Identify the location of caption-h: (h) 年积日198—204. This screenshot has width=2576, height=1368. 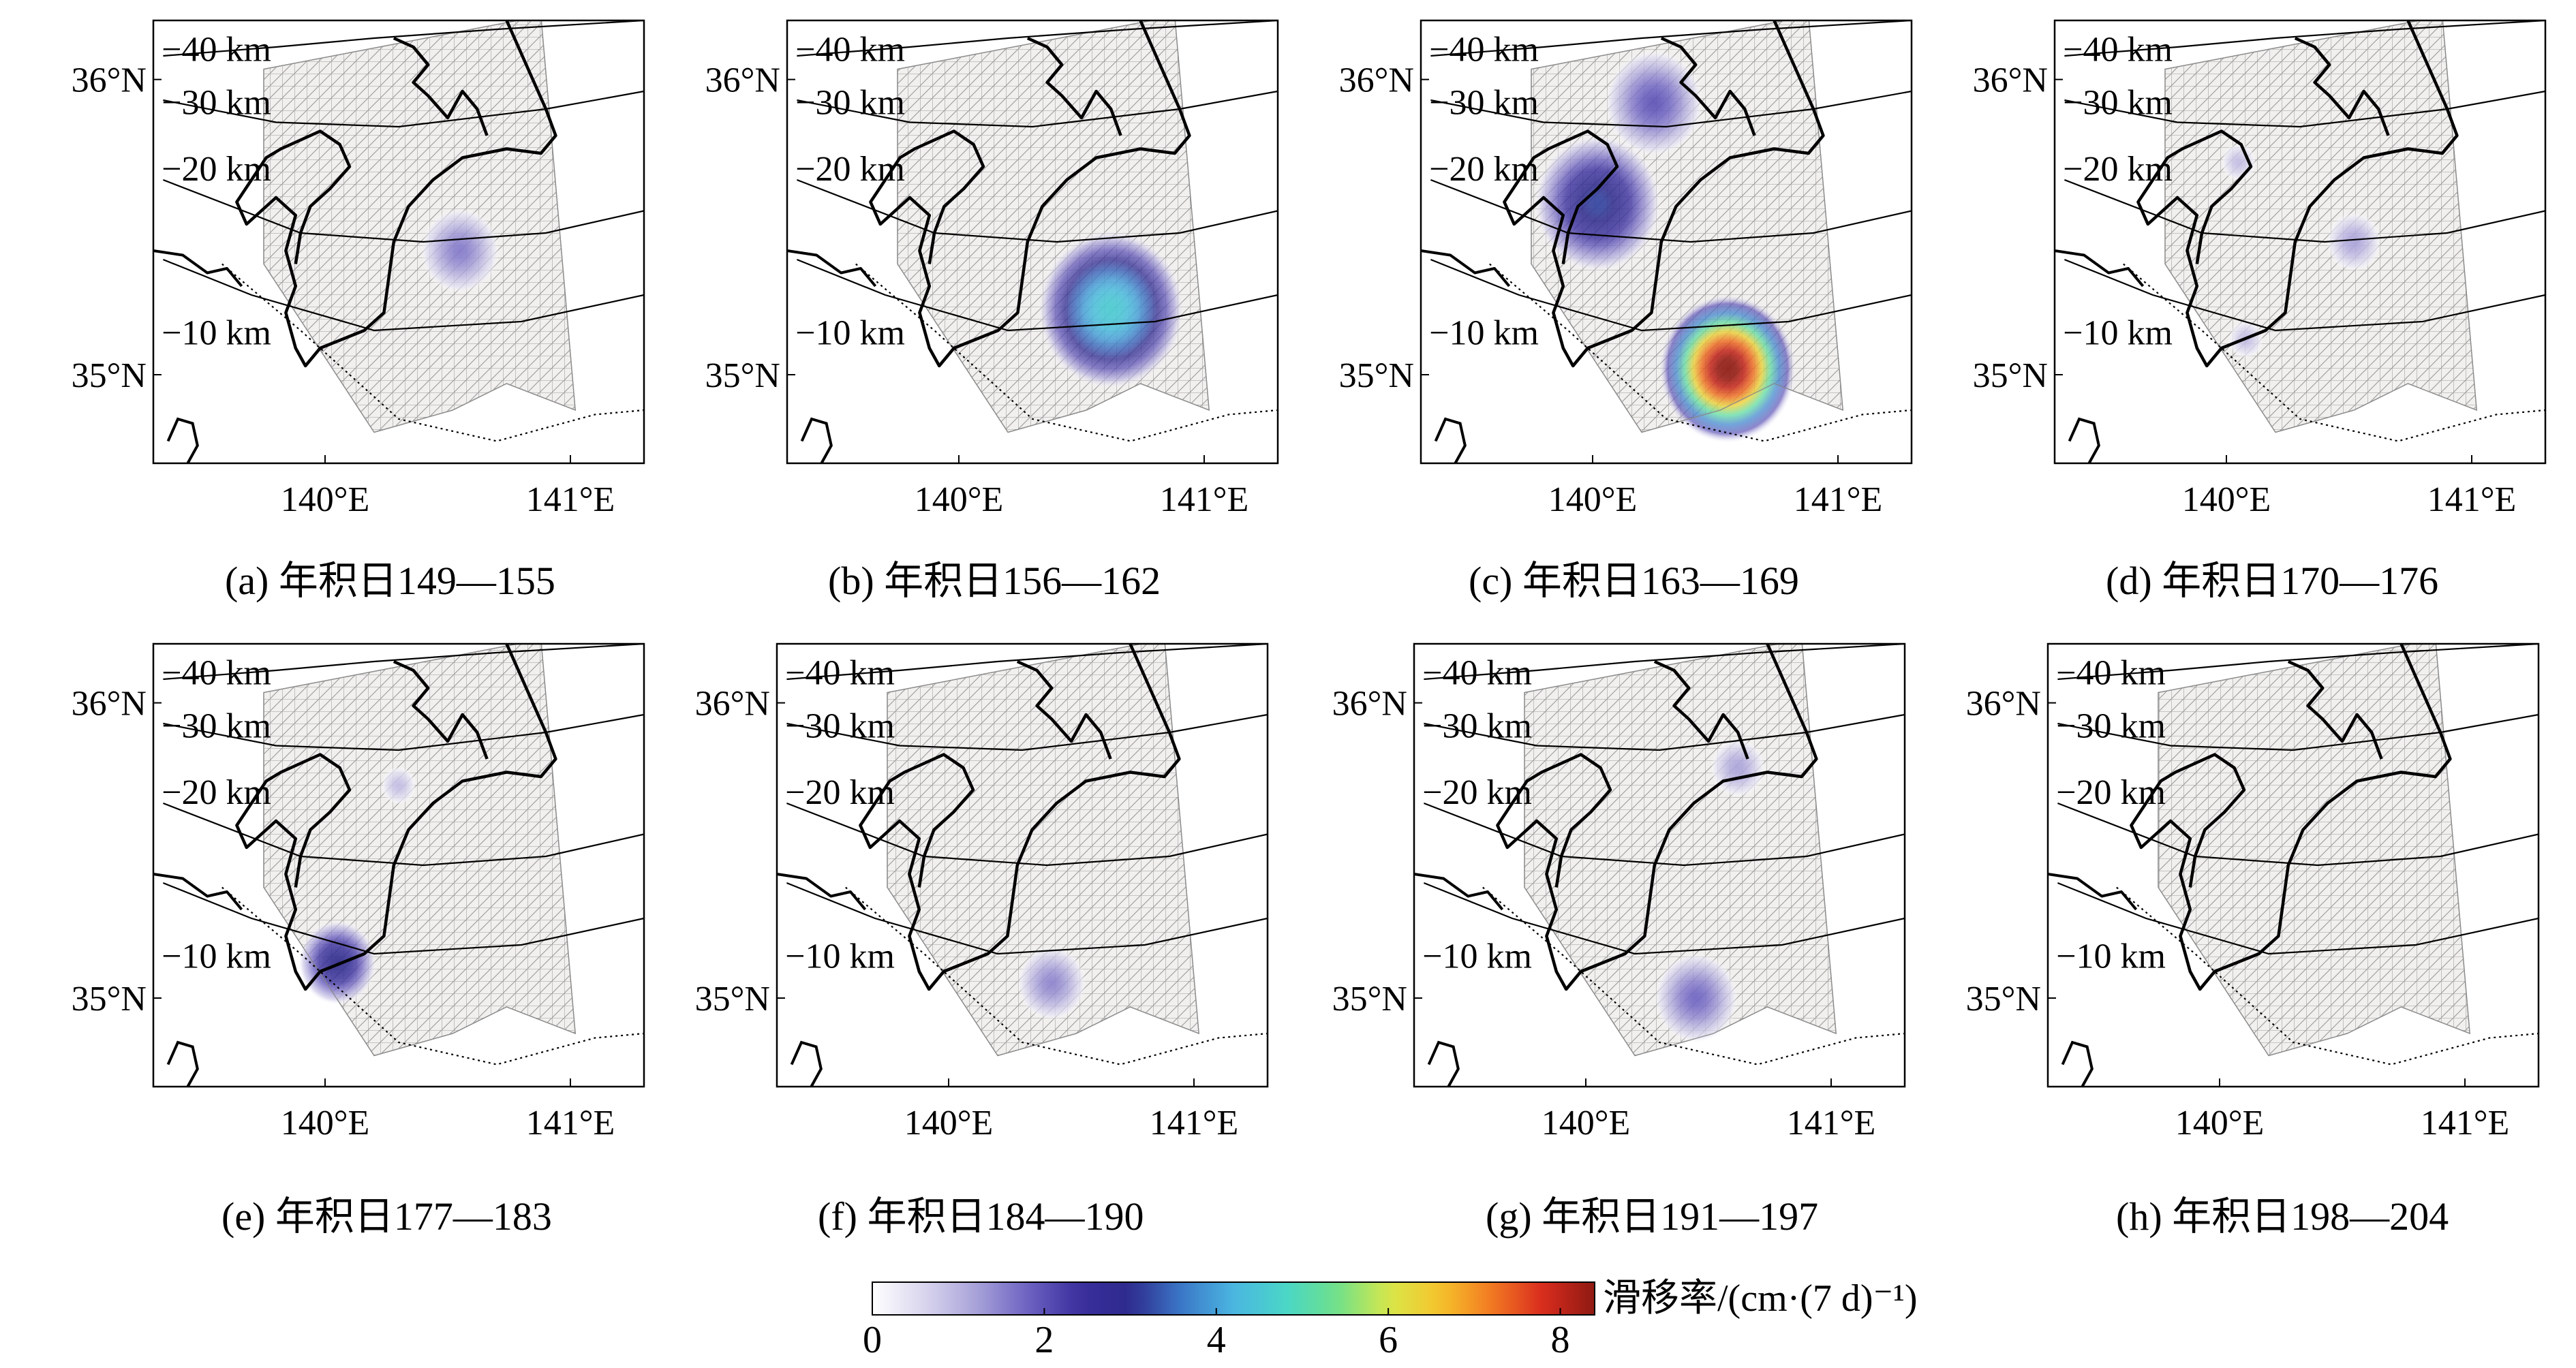
(2282, 1216).